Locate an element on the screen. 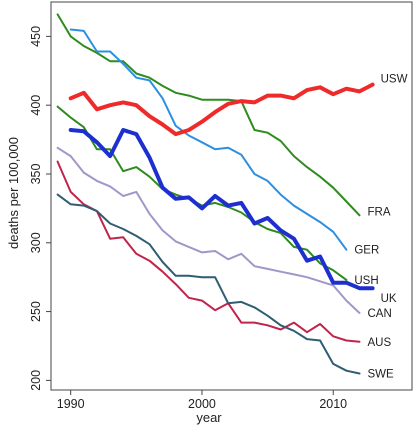 The width and height of the screenshot is (415, 440). series-line-usw is located at coordinates (221, 109).